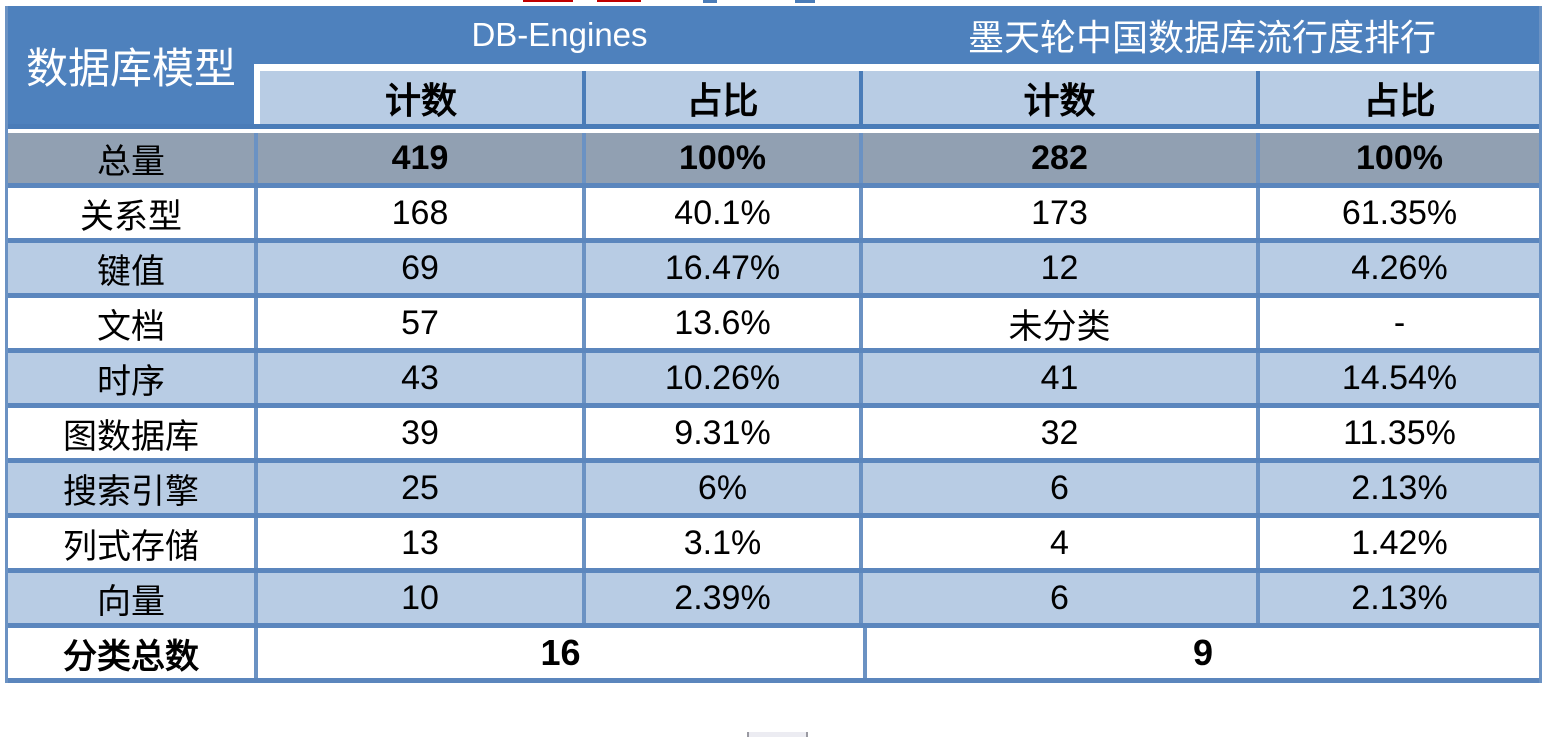  Describe the element at coordinates (1057, 543) in the screenshot. I see `cell-value: 4` at that location.